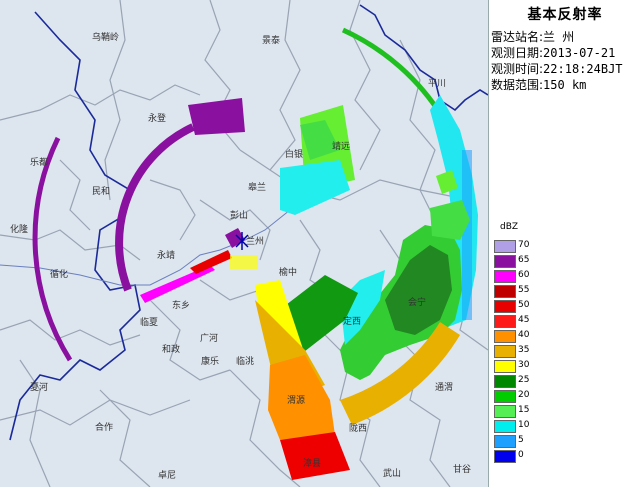  I want to click on place-lintao: 临洮, so click(245, 362).